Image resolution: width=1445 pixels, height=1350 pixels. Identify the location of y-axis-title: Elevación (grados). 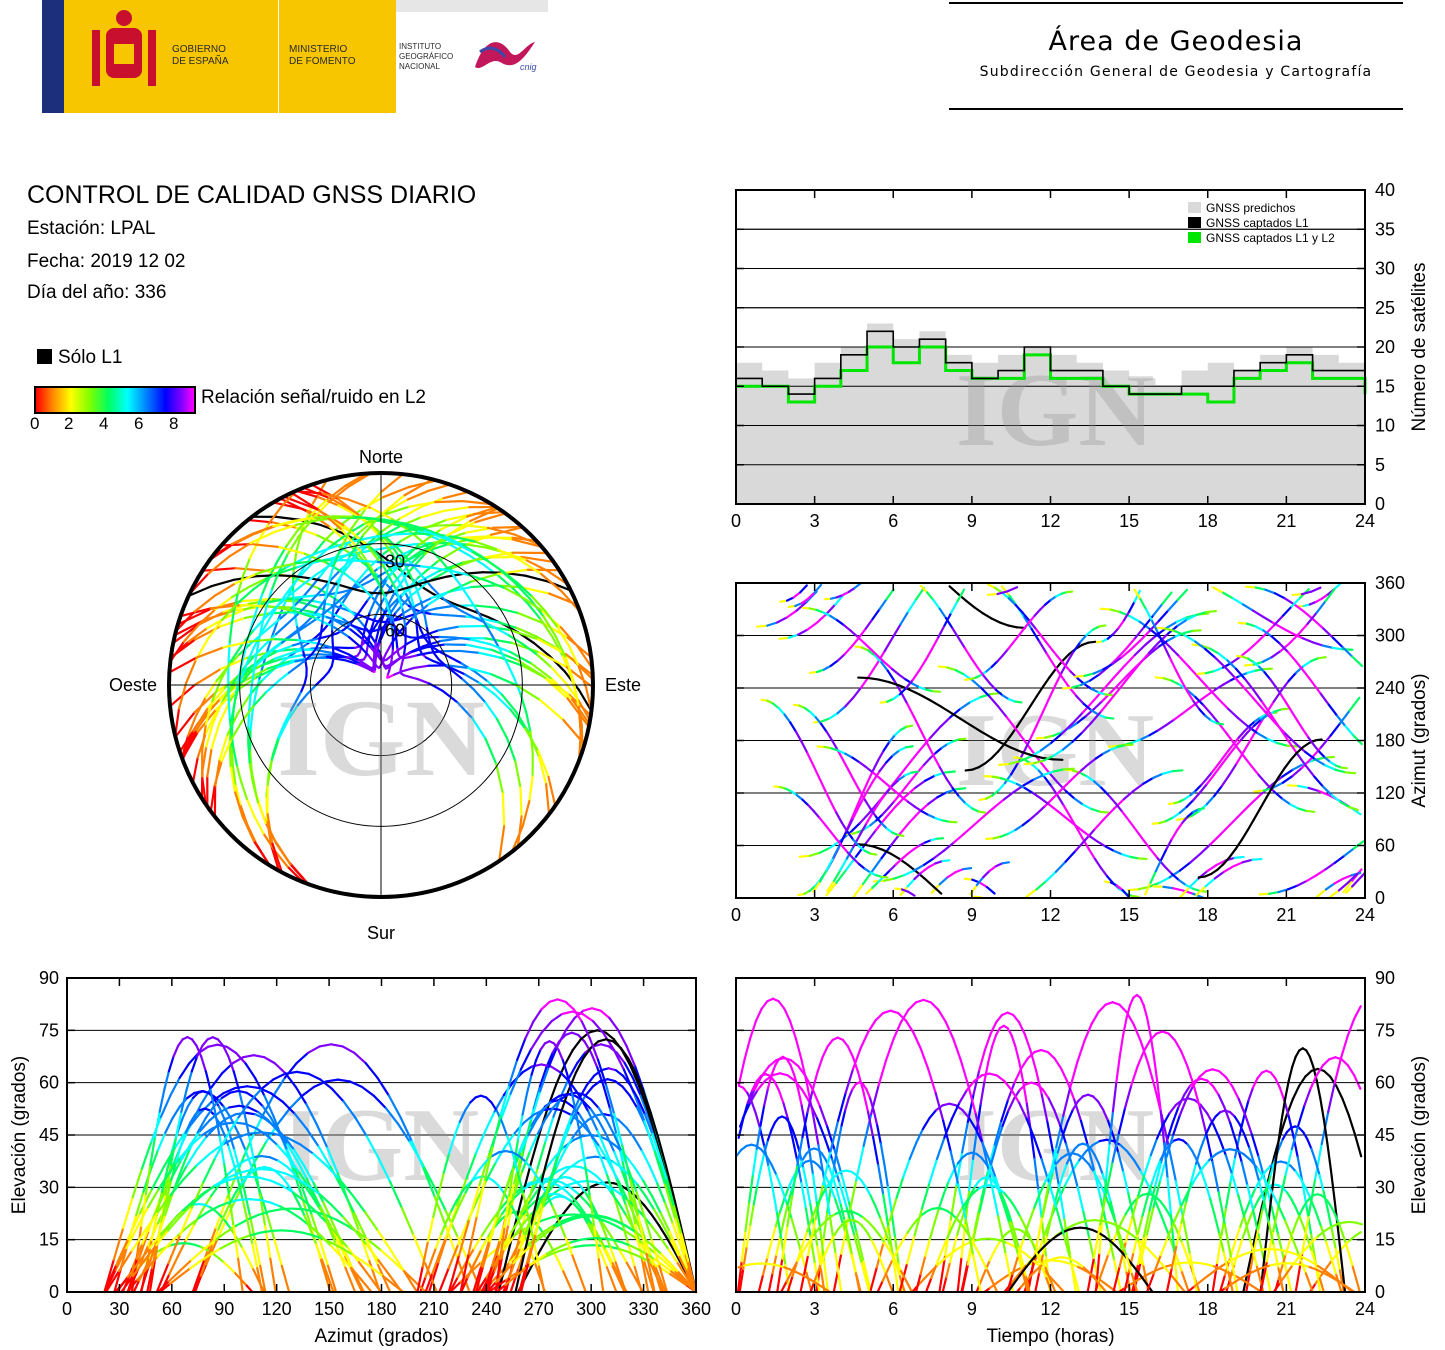
(19, 1135).